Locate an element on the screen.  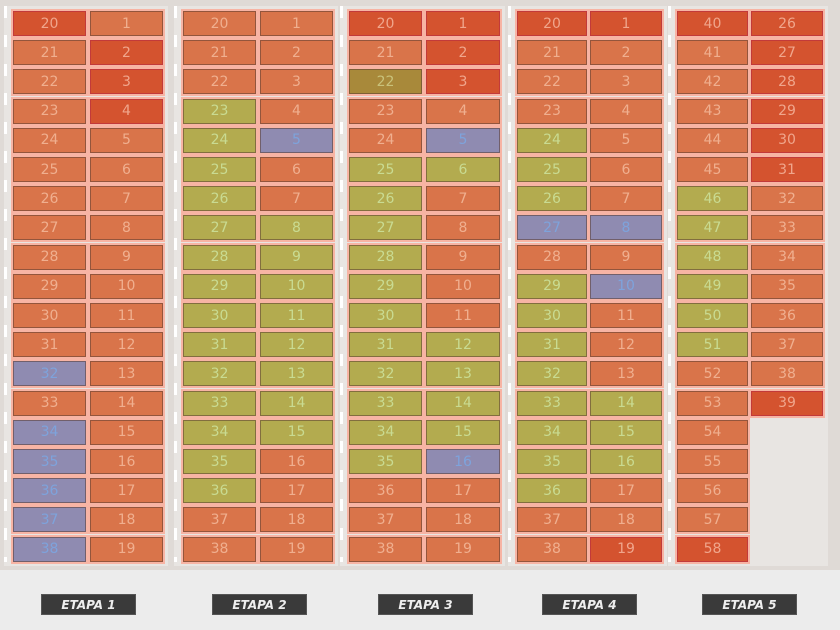
parking-spot-31-stage-1: 31 is located at coordinates (49, 345).